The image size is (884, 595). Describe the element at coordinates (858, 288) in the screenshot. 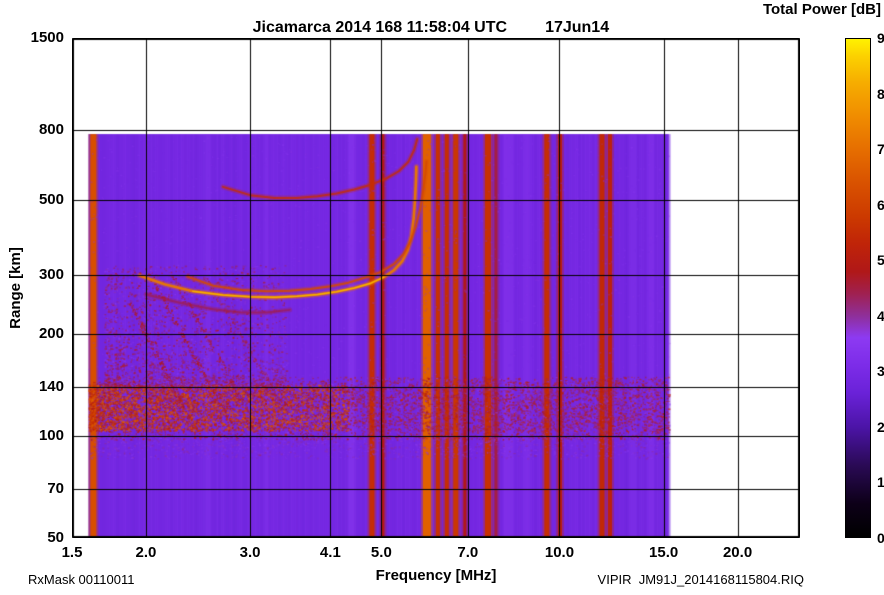

I see `colorbar` at that location.